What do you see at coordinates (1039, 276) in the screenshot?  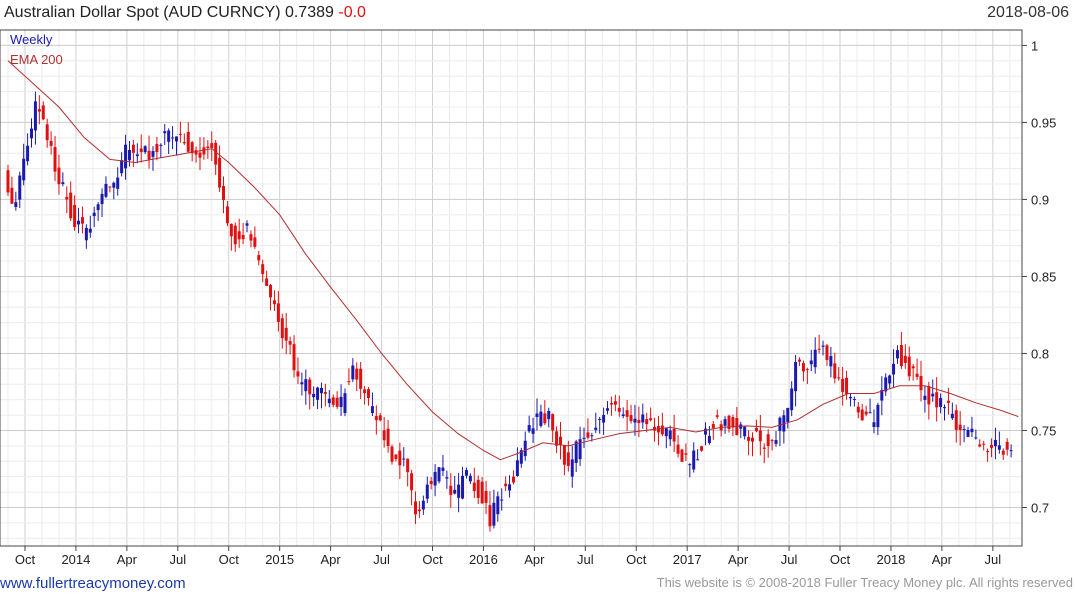 I see `y-axis: 0.7 0.75 0.8 0.85 0.9 0.95 1` at bounding box center [1039, 276].